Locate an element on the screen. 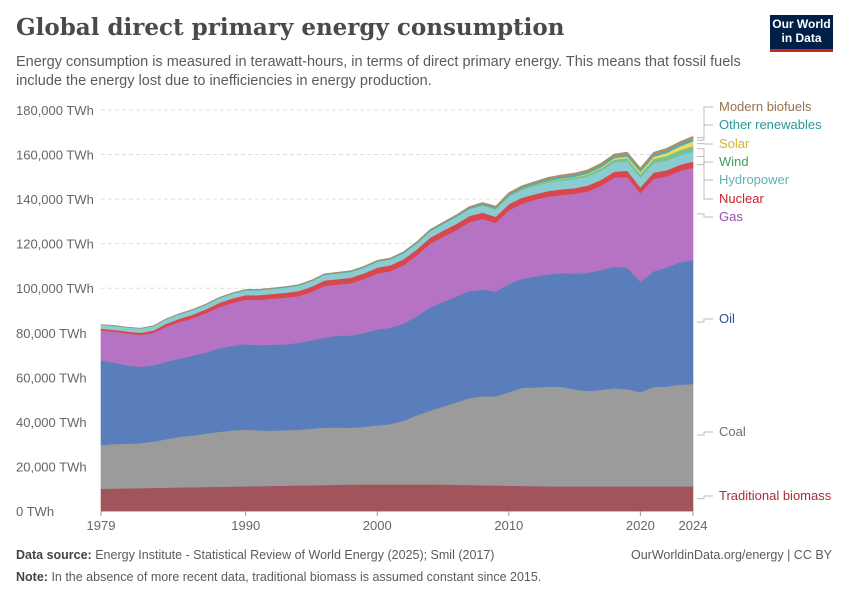 This screenshot has height=600, width=850. x-tick-label: 2024 is located at coordinates (693, 525).